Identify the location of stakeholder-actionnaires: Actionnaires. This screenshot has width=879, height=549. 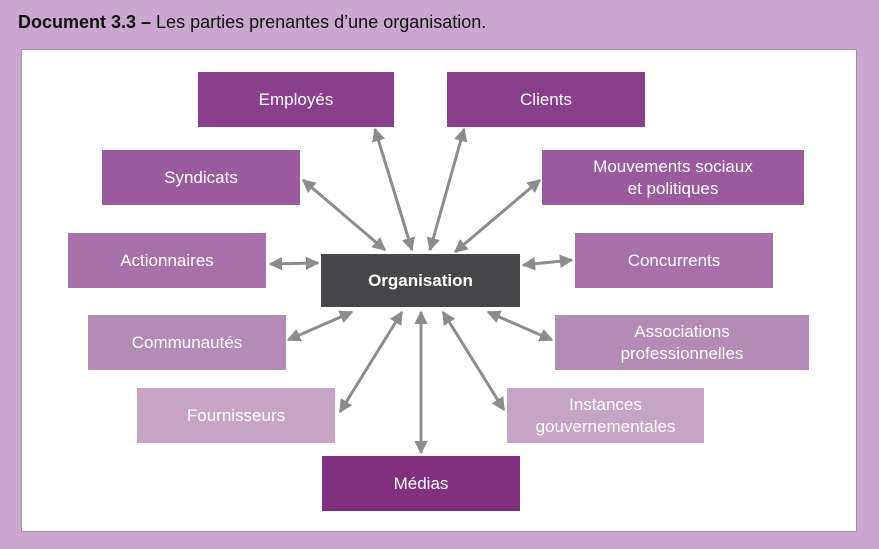
(167, 260).